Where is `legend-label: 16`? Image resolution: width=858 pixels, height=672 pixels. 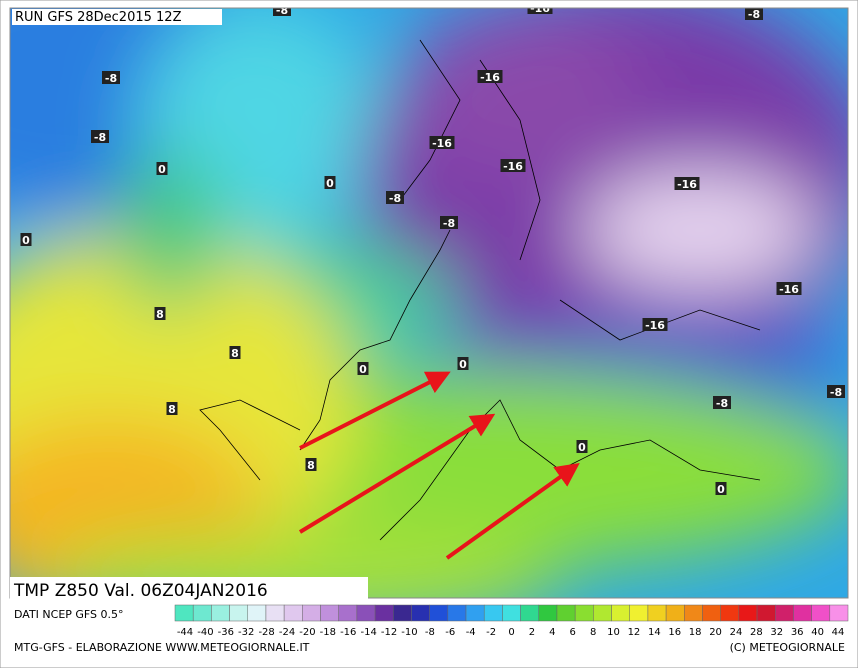 legend-label: 16 is located at coordinates (674, 632).